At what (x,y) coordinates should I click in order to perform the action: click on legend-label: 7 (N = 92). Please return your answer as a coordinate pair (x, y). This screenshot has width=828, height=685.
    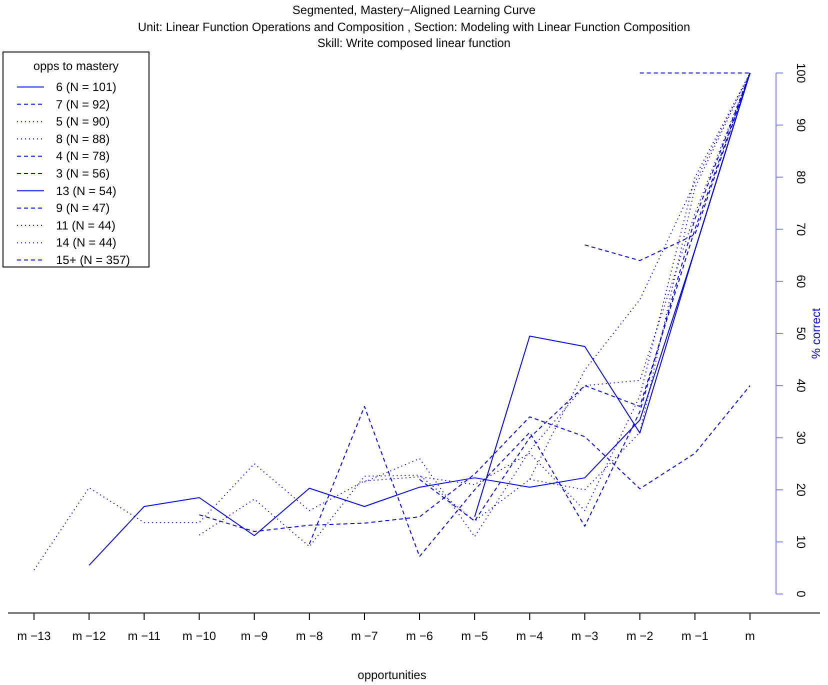
    Looking at the image, I should click on (83, 104).